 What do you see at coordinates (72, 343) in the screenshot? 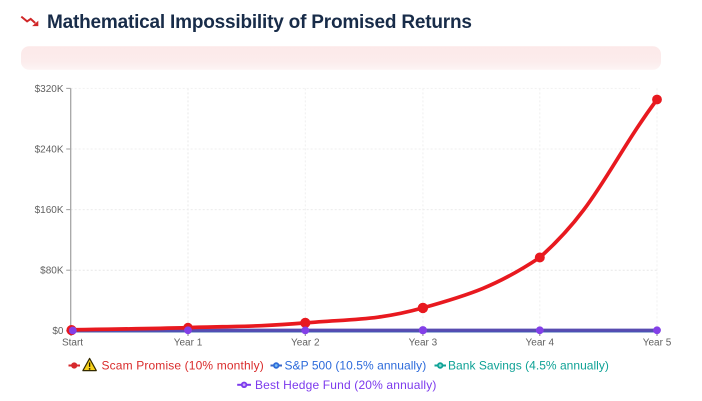
I see `svg-text: Start` at bounding box center [72, 343].